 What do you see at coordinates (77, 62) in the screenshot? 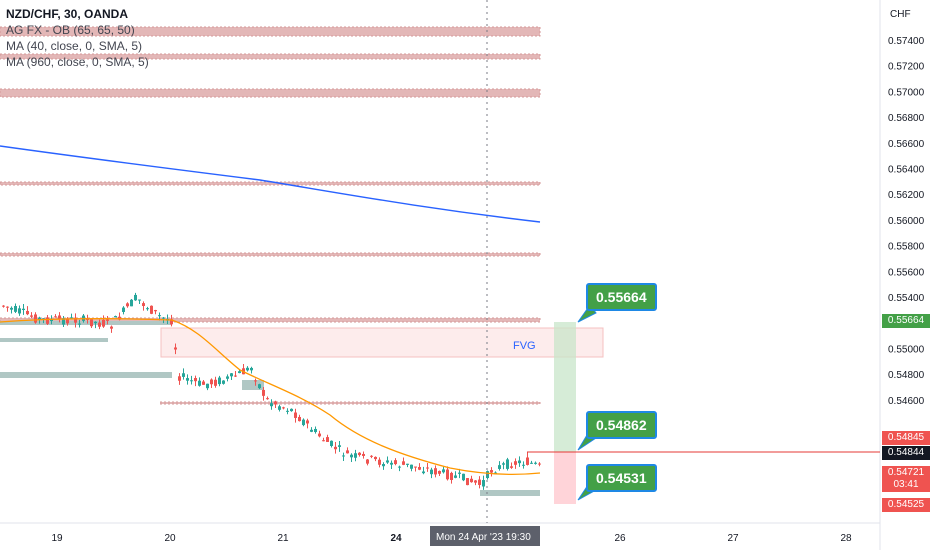
I see `indicator-ma960: MA (960, close, 0, SMA, 5)` at bounding box center [77, 62].